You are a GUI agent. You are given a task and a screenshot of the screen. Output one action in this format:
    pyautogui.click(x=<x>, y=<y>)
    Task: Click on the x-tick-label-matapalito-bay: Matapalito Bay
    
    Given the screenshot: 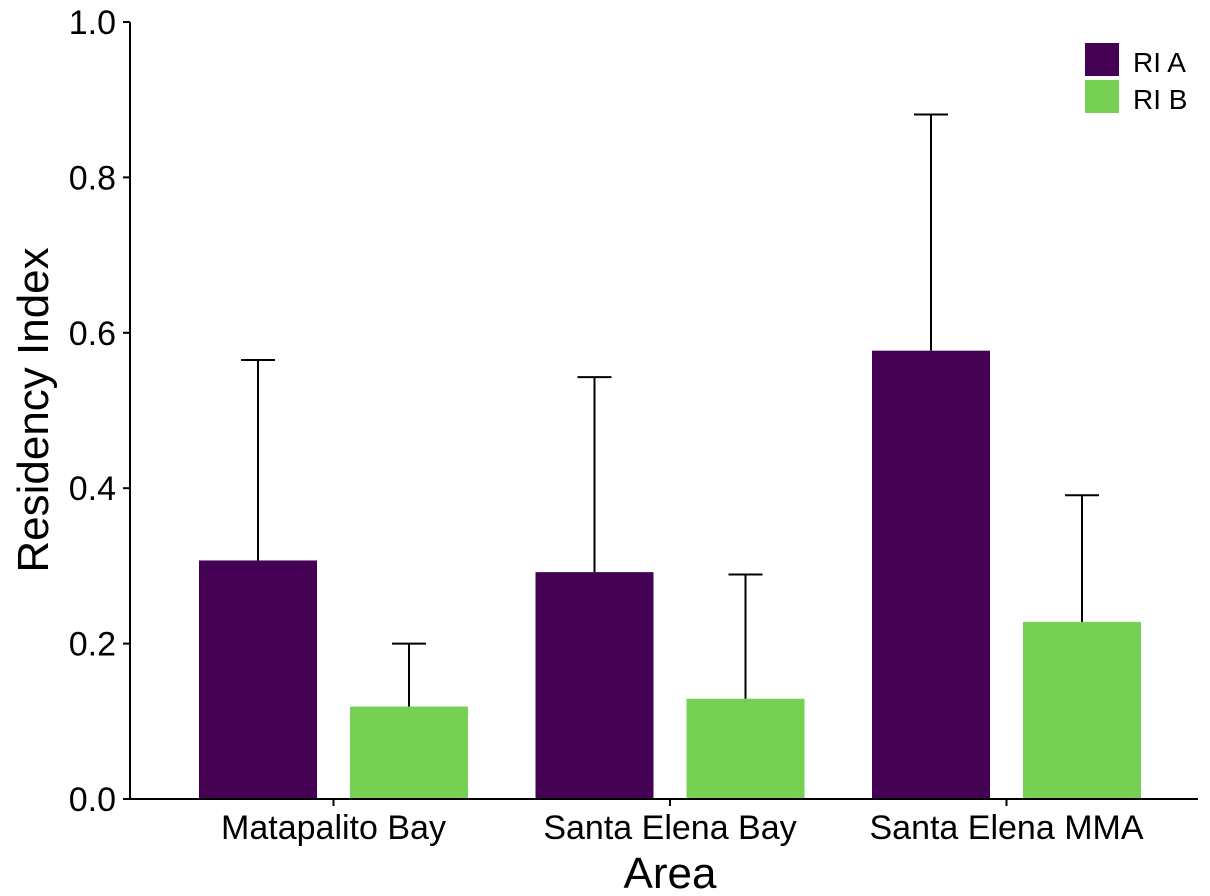 What is the action you would take?
    pyautogui.click(x=333, y=828)
    